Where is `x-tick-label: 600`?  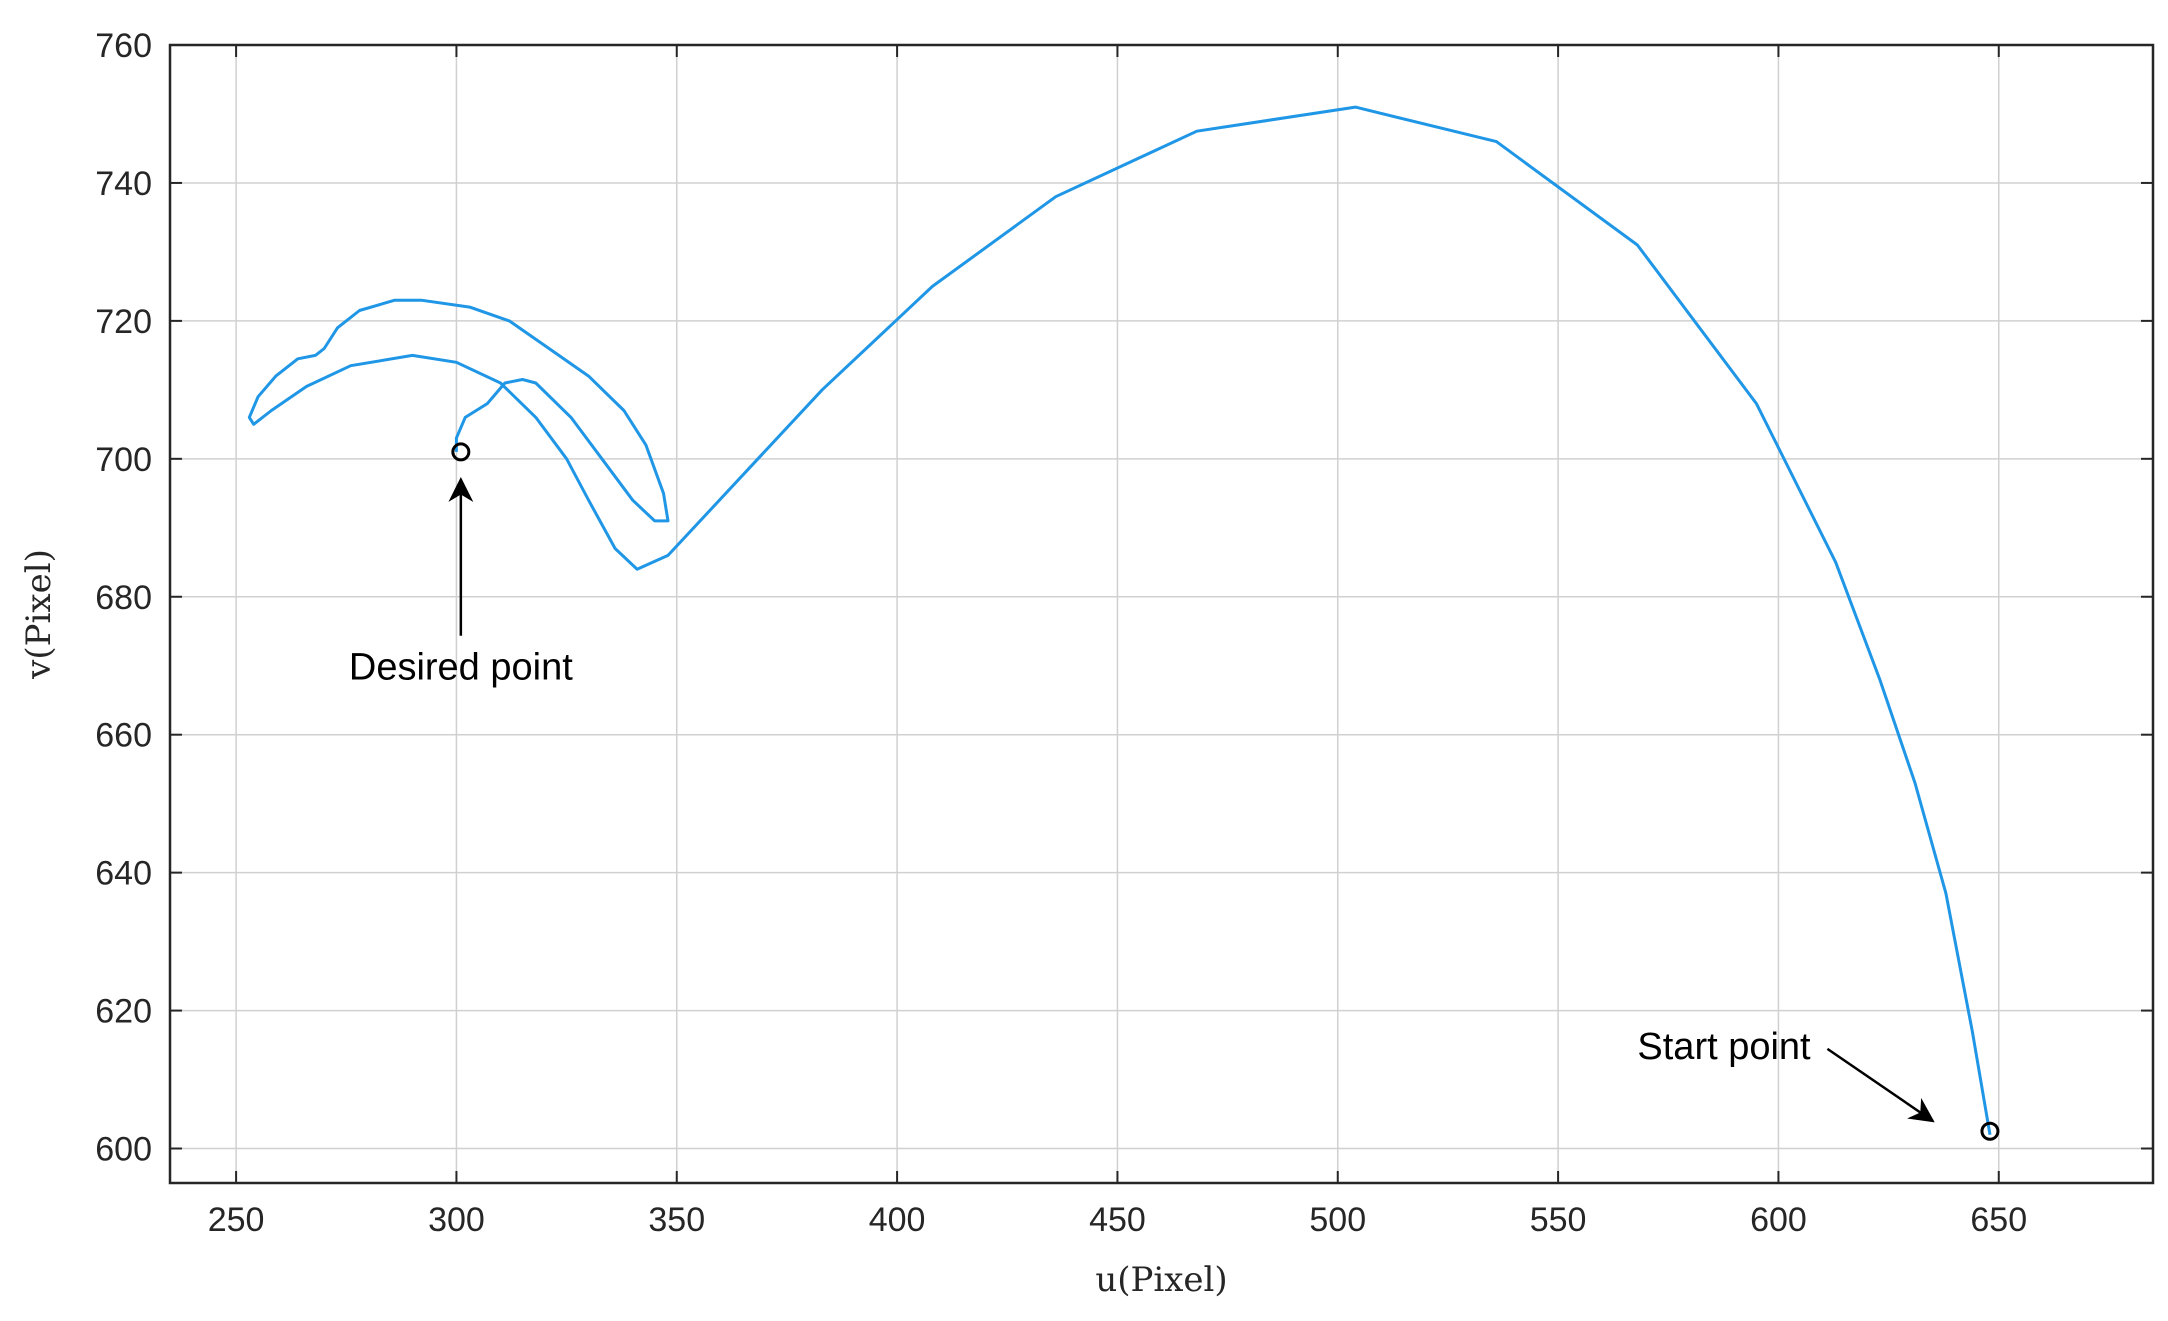 x-tick-label: 600 is located at coordinates (1778, 1220).